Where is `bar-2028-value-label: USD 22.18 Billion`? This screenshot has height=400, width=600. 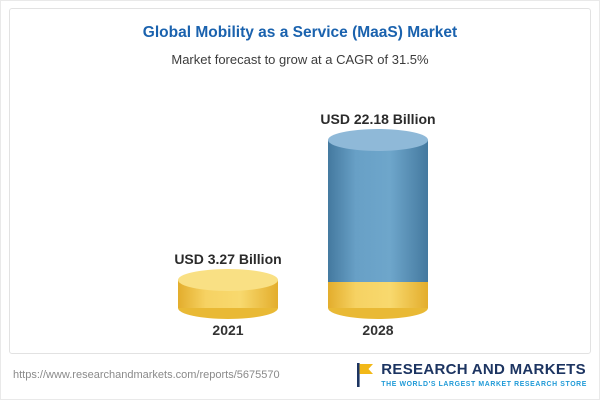
bar-2028-value-label: USD 22.18 Billion is located at coordinates (378, 119).